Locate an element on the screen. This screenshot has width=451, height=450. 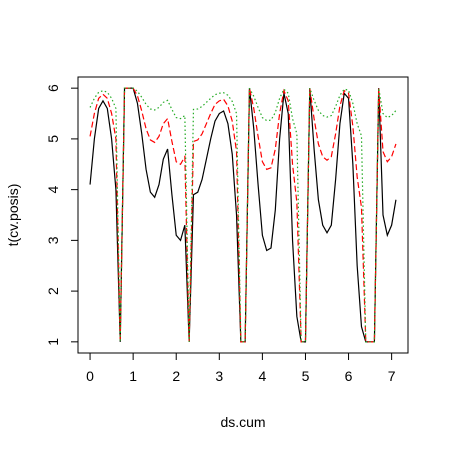
x-tick-label: 5 is located at coordinates (306, 376).